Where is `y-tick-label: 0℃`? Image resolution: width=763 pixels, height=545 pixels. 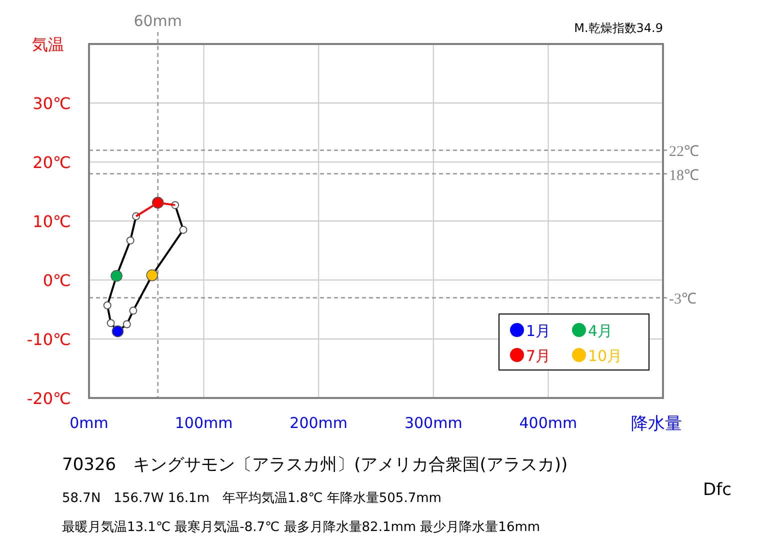 y-tick-label: 0℃ is located at coordinates (56, 280).